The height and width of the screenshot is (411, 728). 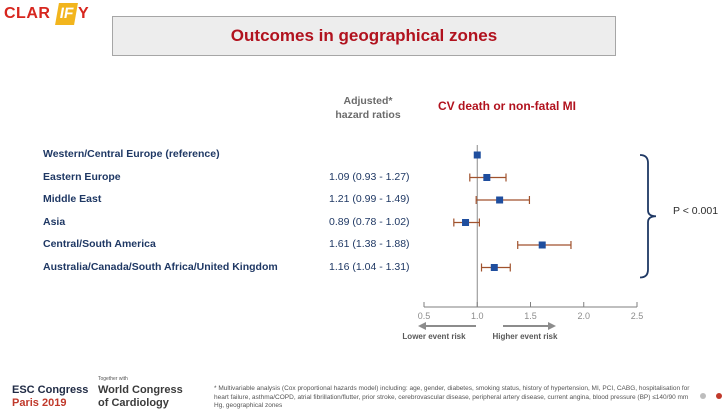 What do you see at coordinates (648, 216) in the screenshot?
I see `p-value-bracket` at bounding box center [648, 216].